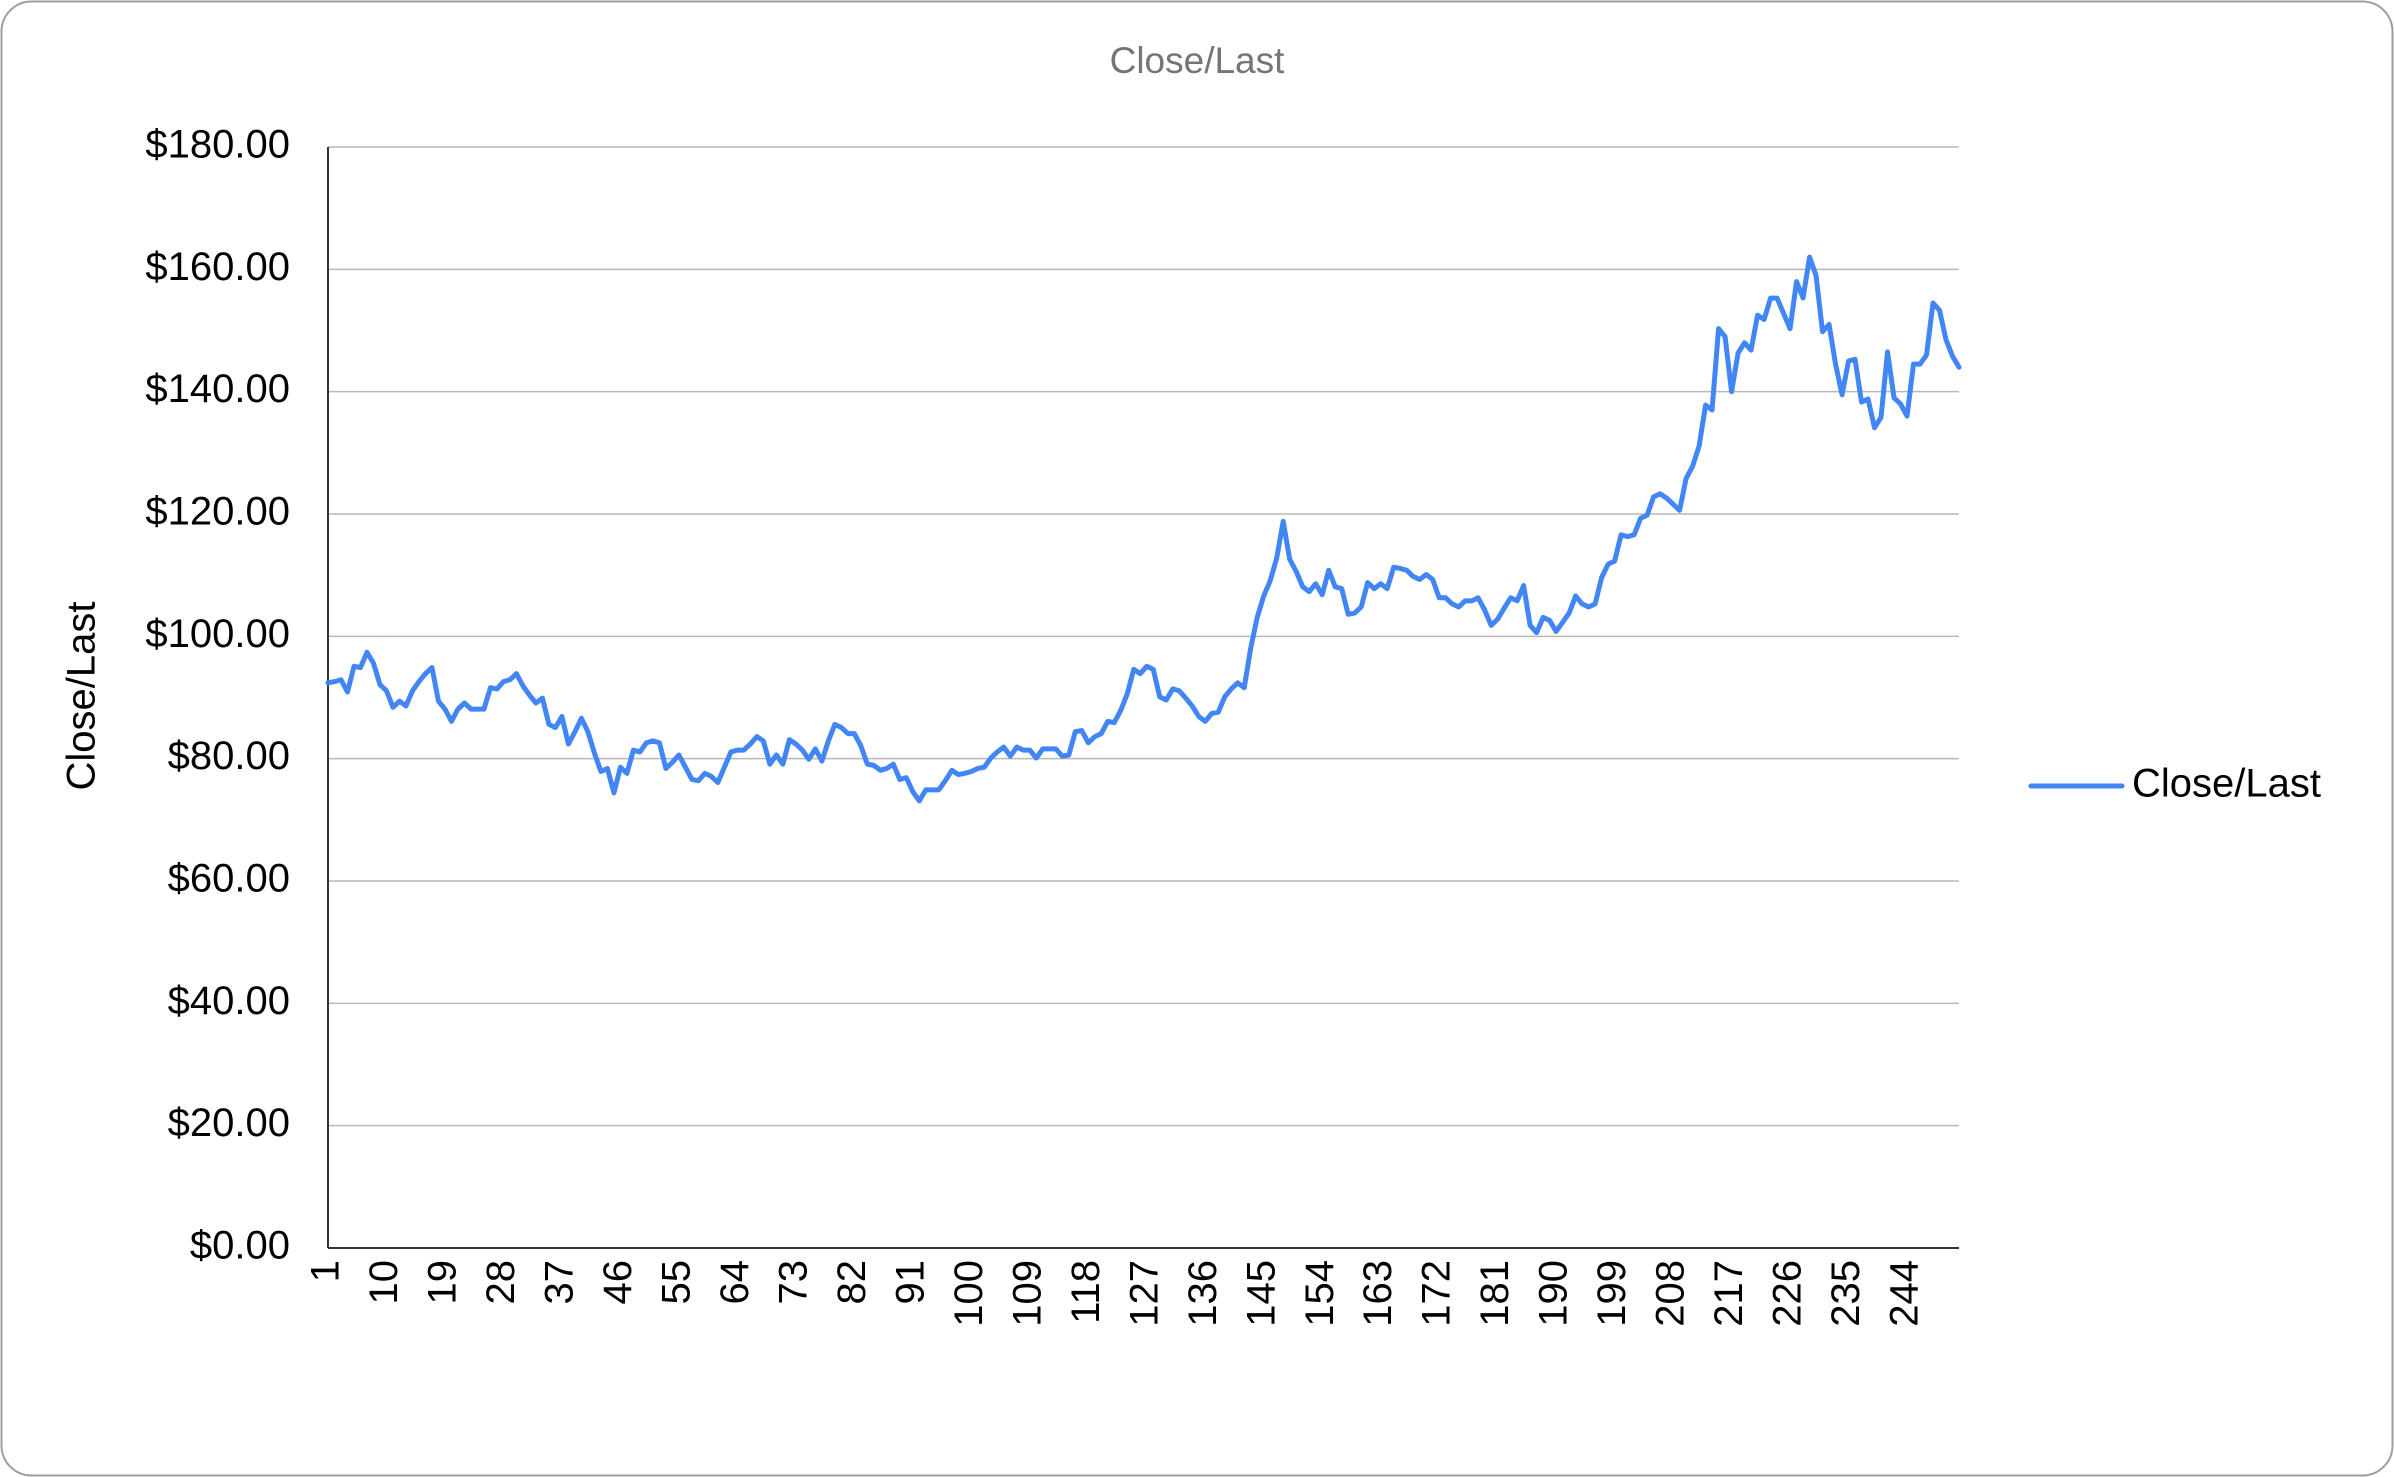 The width and height of the screenshot is (2394, 1477). Describe the element at coordinates (1554, 1293) in the screenshot. I see `x-tick-label: 190` at that location.